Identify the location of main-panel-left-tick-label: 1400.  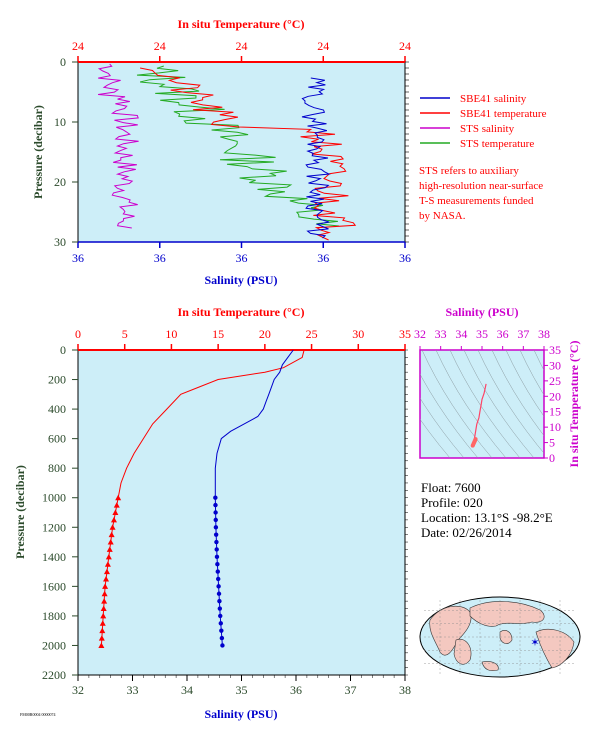
(54, 557).